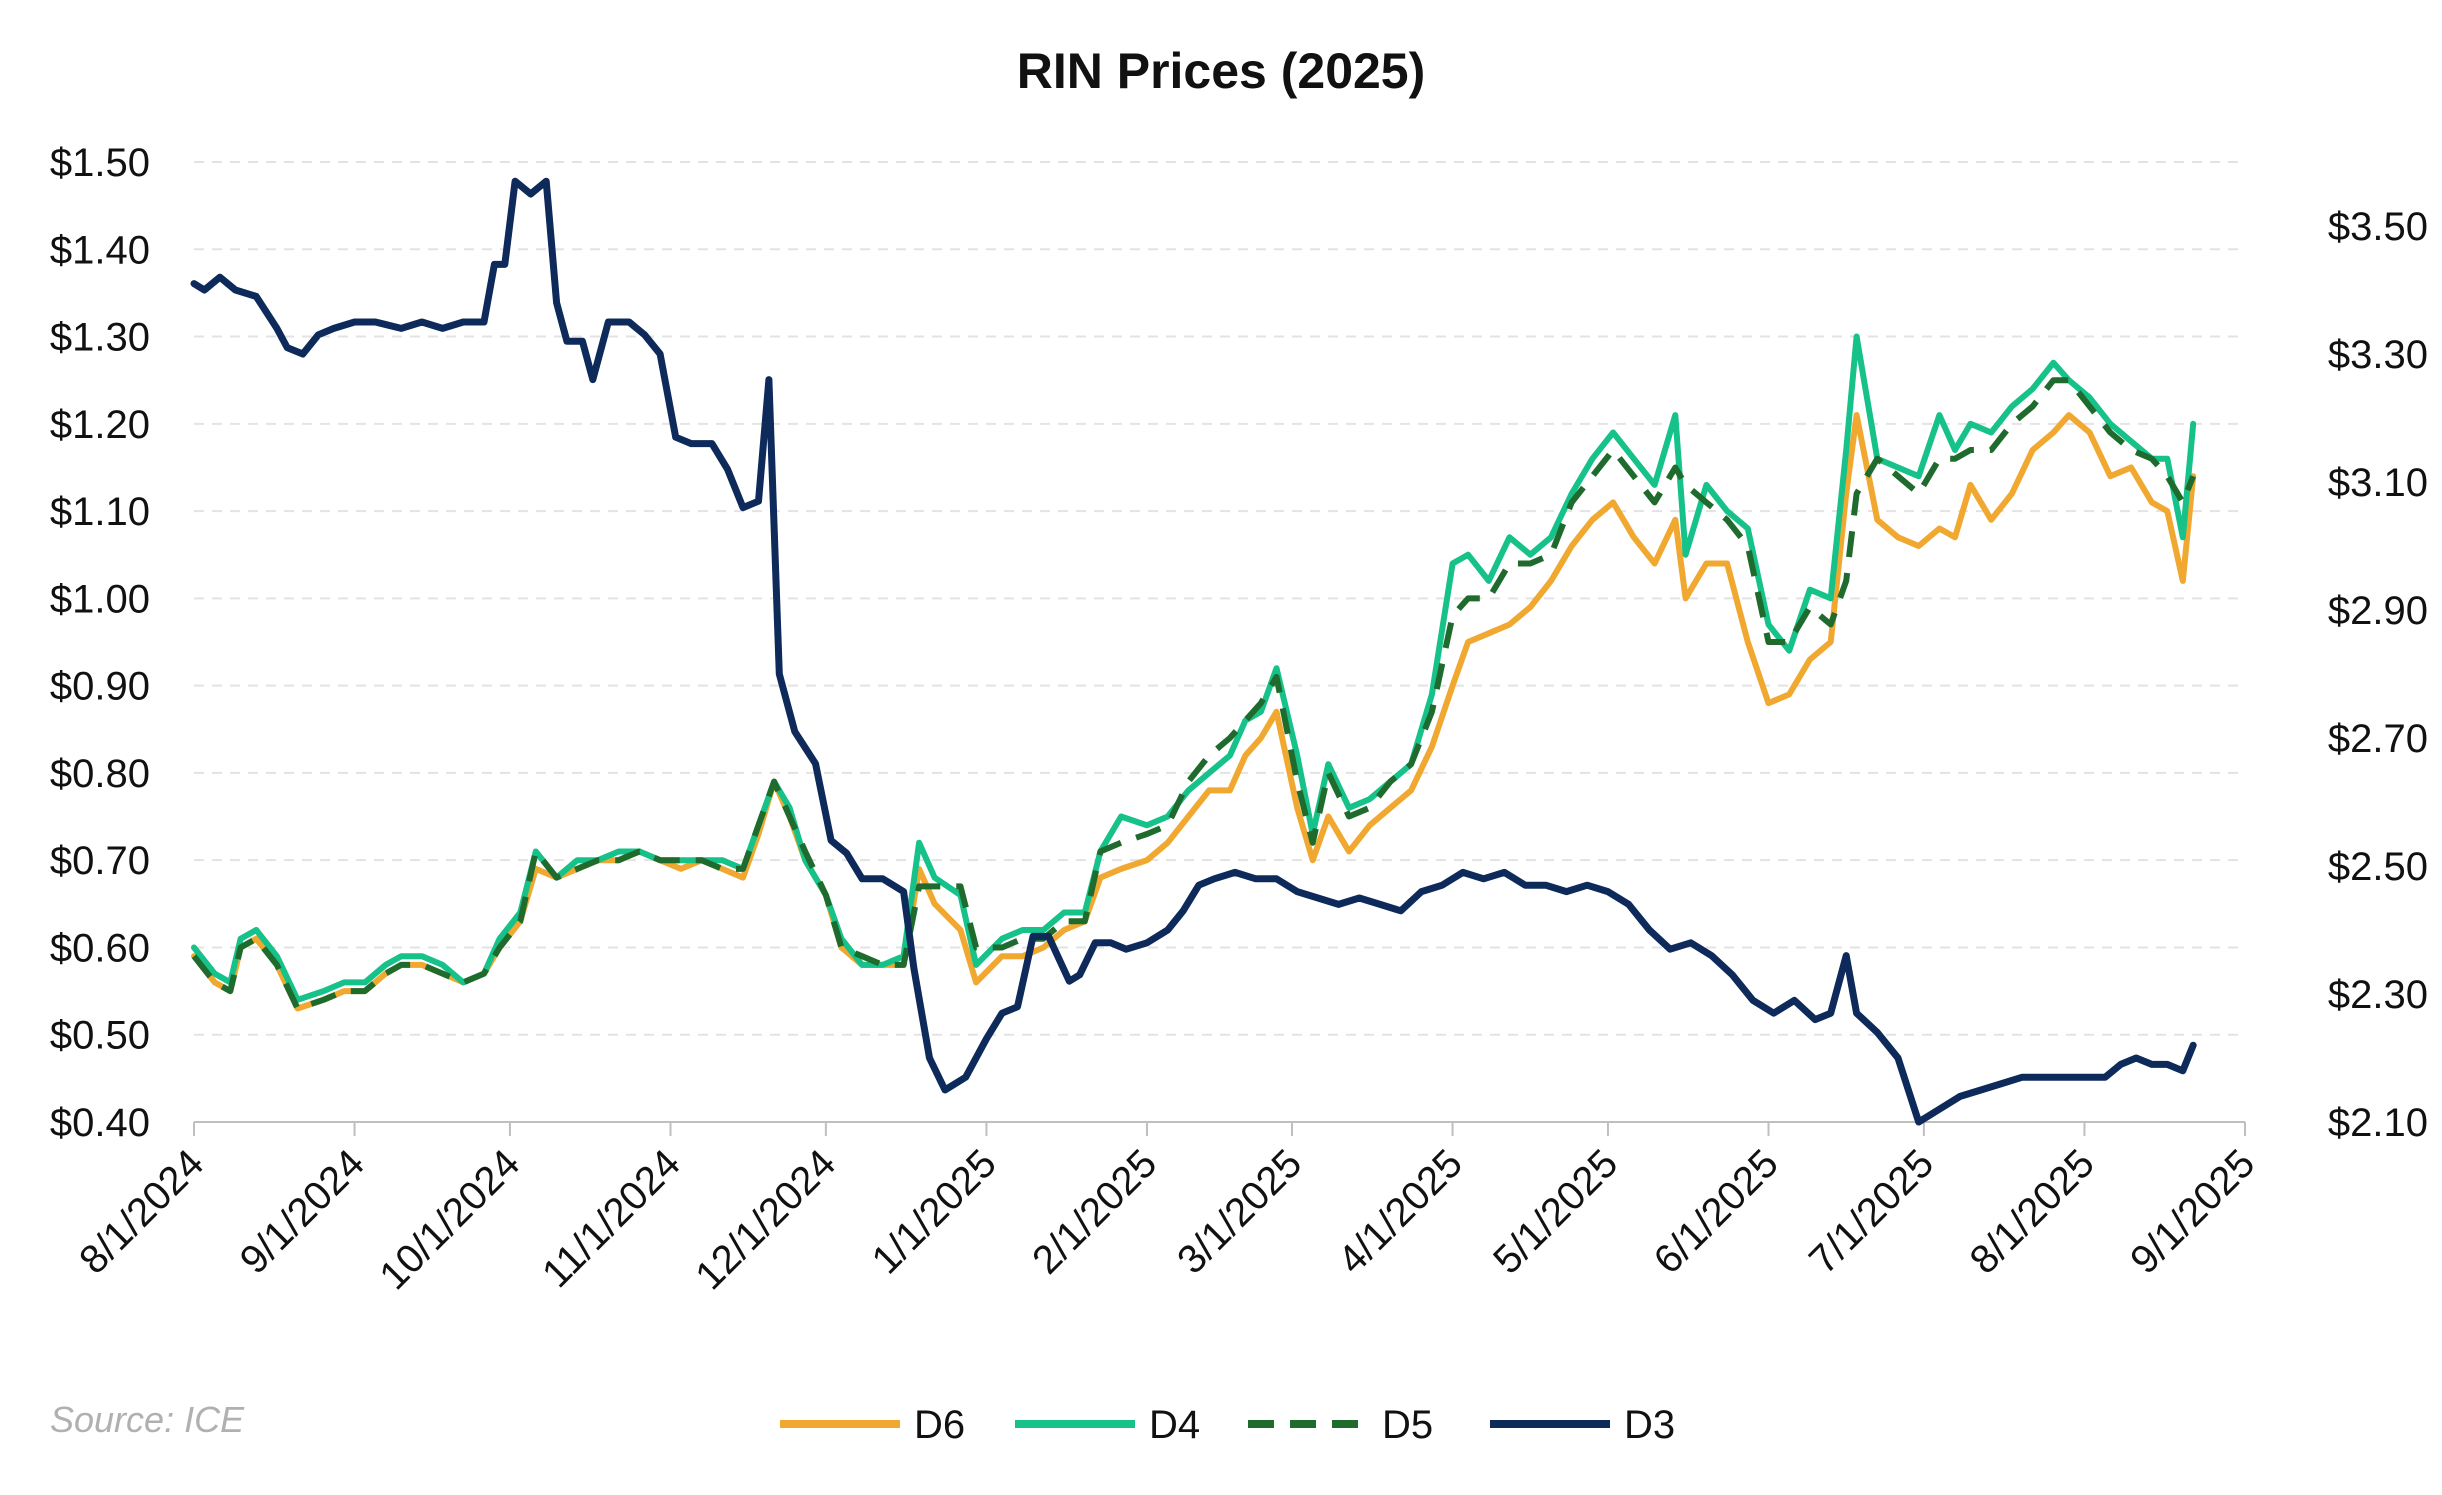 The image size is (2442, 1495). What do you see at coordinates (302, 1211) in the screenshot?
I see `x-tick-label: 9/1/2024` at bounding box center [302, 1211].